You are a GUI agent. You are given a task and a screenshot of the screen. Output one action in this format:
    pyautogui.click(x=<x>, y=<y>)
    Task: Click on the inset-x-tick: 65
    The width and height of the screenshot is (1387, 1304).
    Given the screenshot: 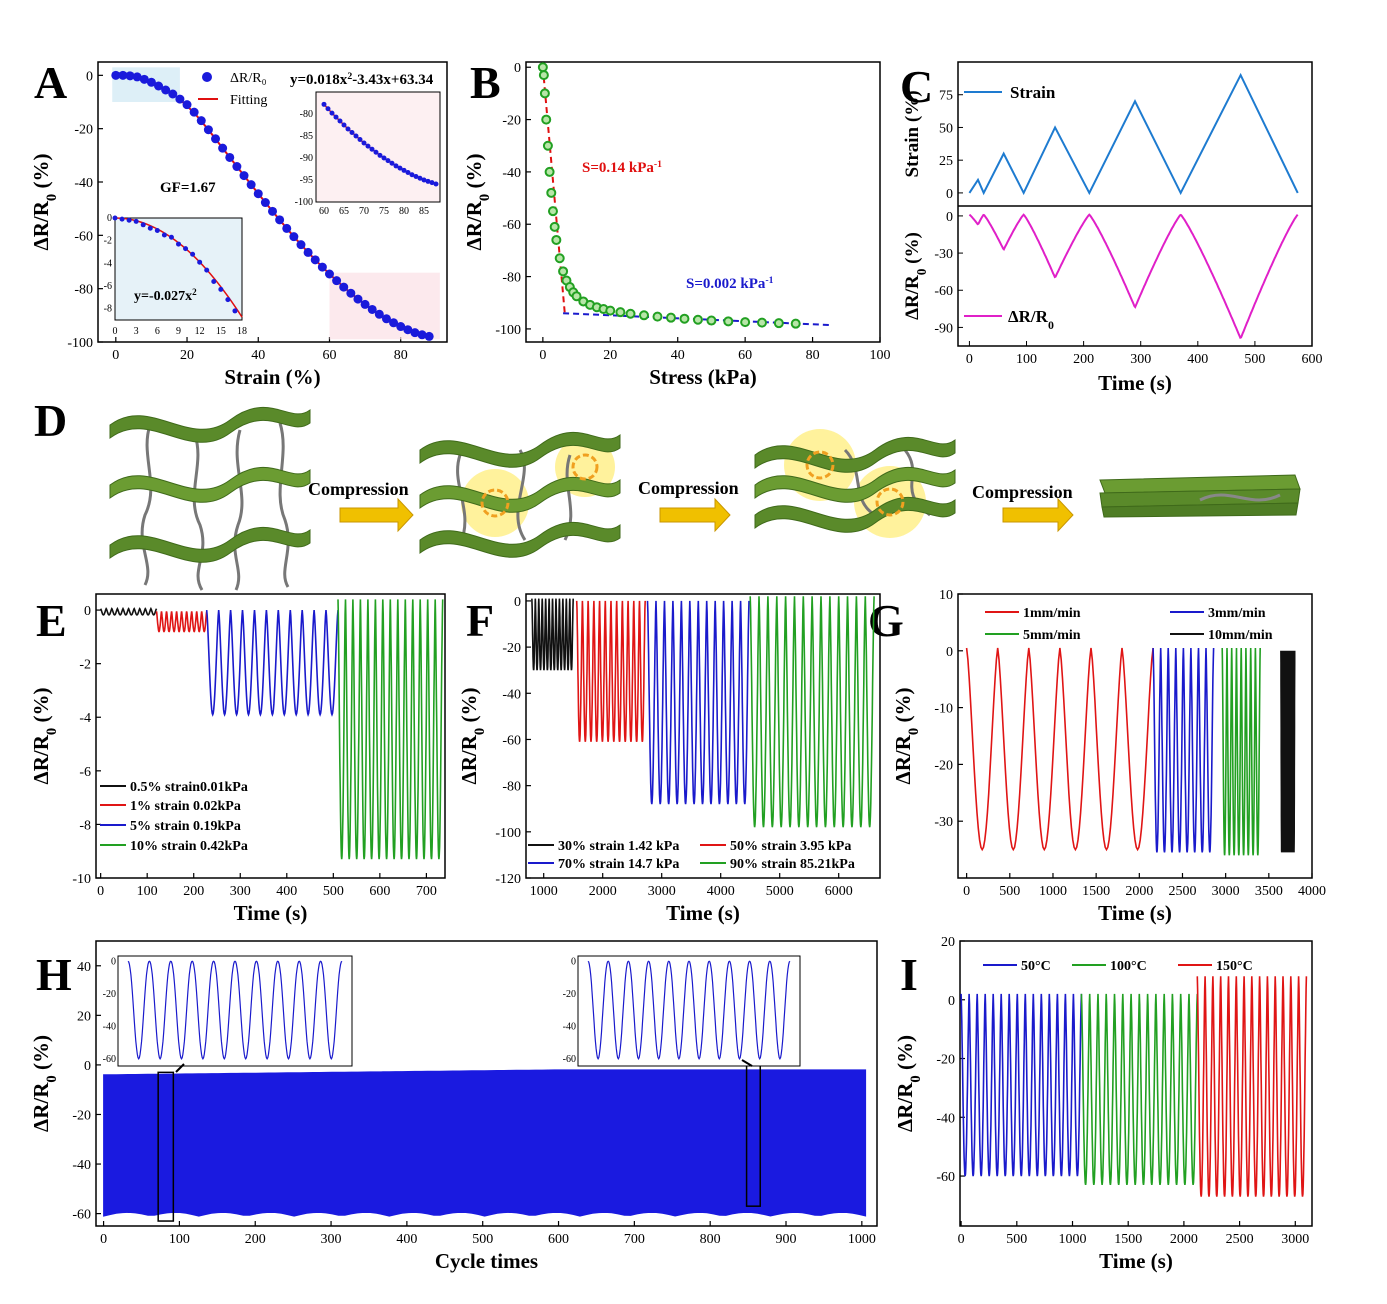 What is the action you would take?
    pyautogui.click(x=344, y=211)
    